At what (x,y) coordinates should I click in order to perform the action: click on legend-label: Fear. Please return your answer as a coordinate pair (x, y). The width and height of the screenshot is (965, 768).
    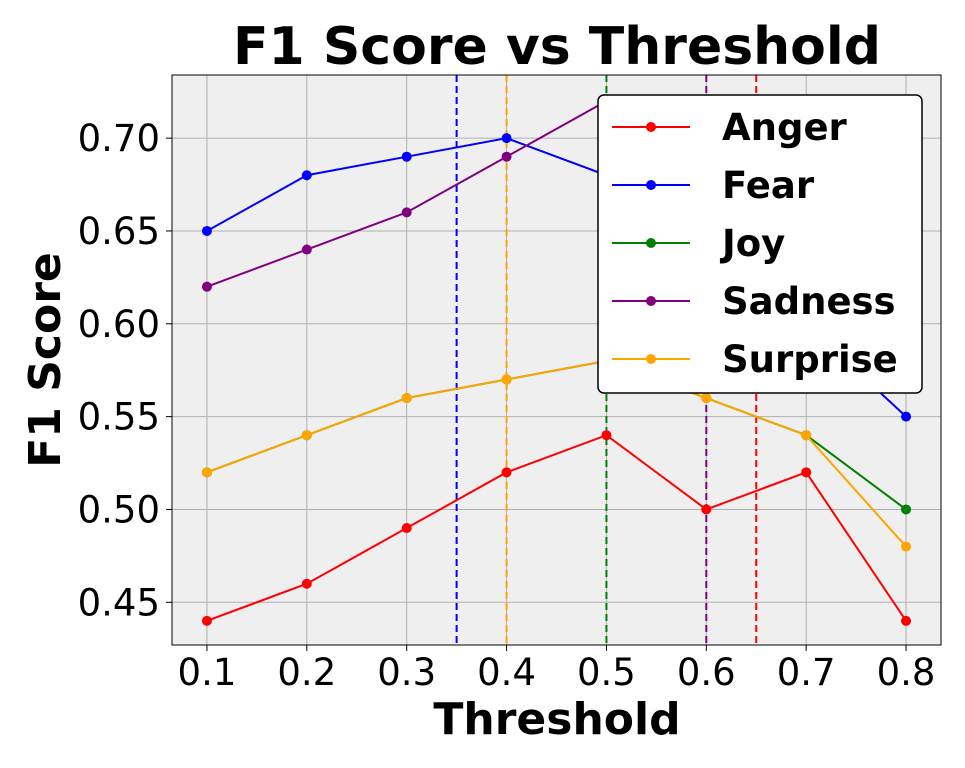
    Looking at the image, I should click on (768, 185).